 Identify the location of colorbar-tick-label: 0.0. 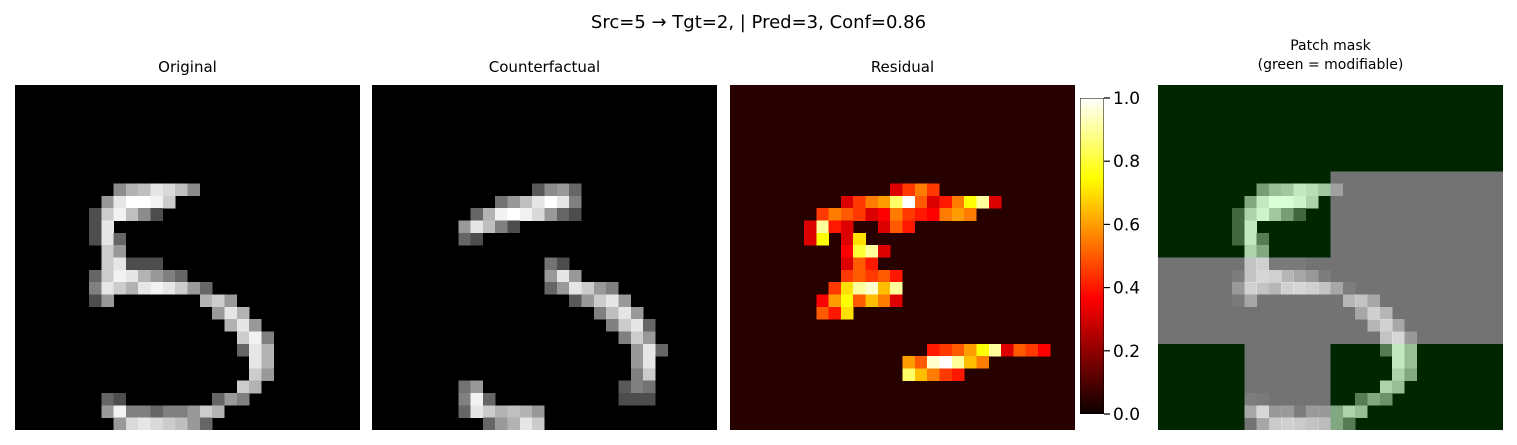
(1126, 415).